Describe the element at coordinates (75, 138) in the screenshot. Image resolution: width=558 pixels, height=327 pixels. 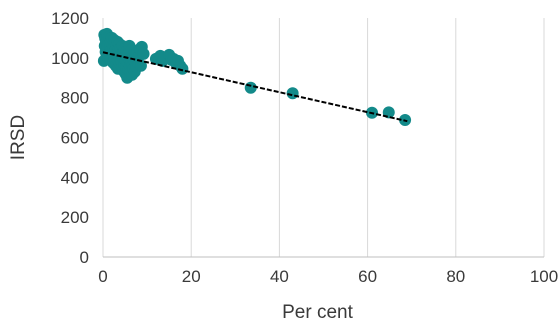
I see `y-tick-label: 600` at that location.